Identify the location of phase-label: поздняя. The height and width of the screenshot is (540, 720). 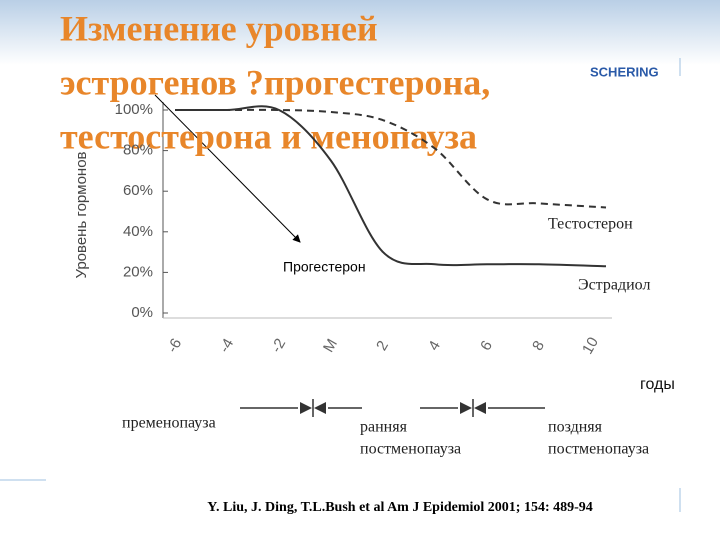
(575, 427).